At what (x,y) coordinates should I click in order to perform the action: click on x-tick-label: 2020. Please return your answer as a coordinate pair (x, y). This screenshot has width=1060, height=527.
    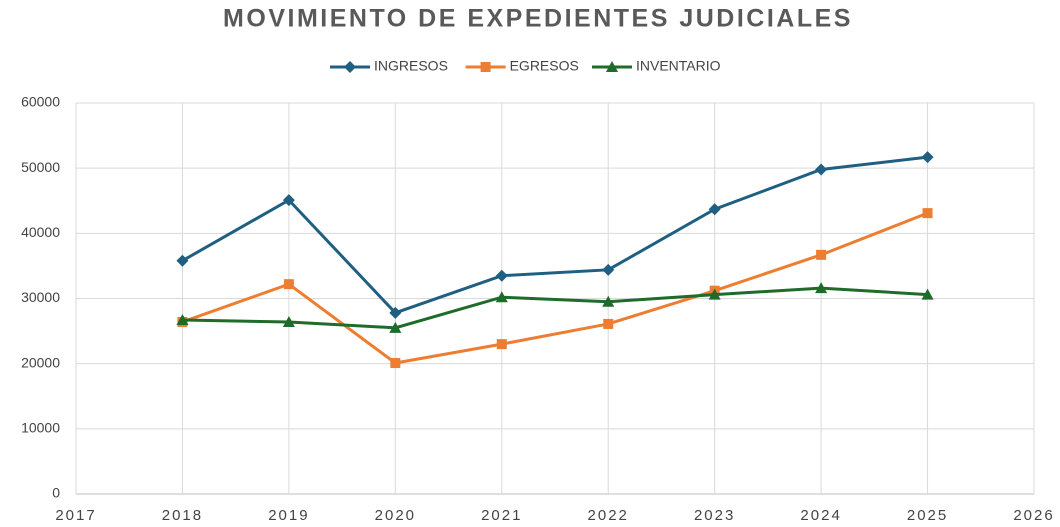
    Looking at the image, I should click on (395, 515).